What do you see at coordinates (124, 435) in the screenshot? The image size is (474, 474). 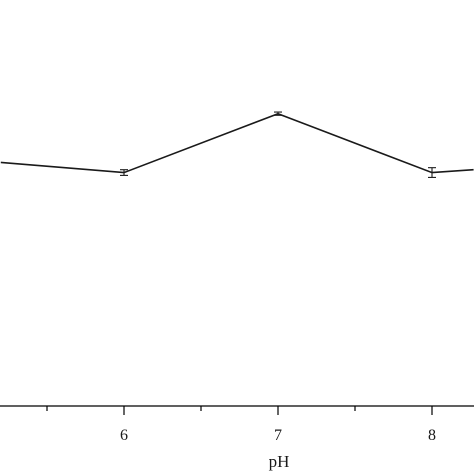 I see `x-tick-label: 6` at bounding box center [124, 435].